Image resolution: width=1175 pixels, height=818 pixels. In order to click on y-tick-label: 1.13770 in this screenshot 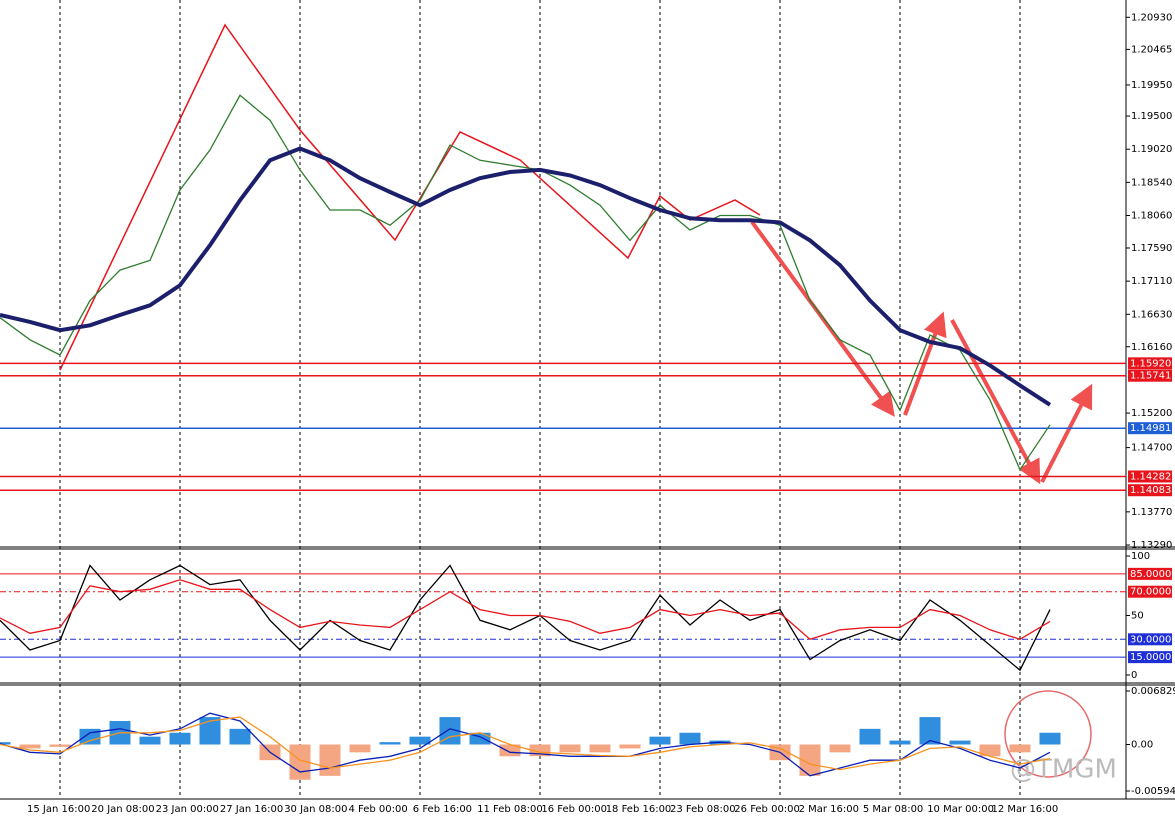, I will do `click(1151, 512)`.